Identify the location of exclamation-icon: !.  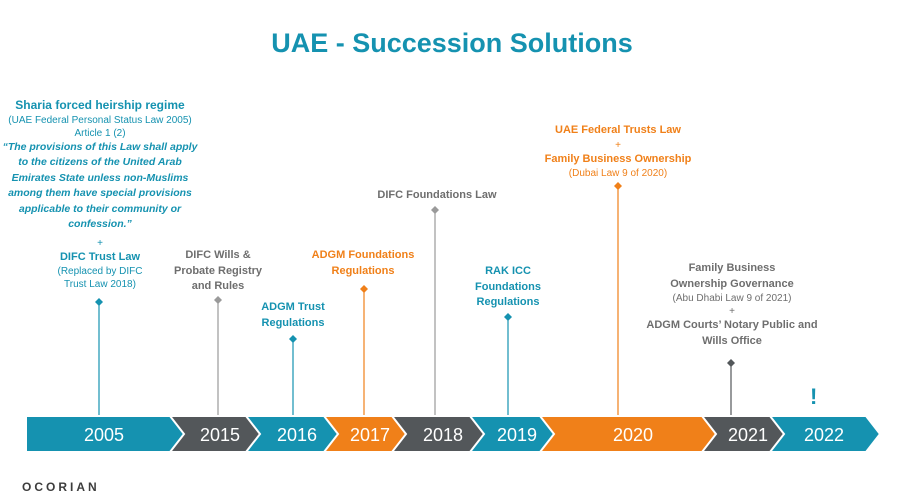
(814, 396).